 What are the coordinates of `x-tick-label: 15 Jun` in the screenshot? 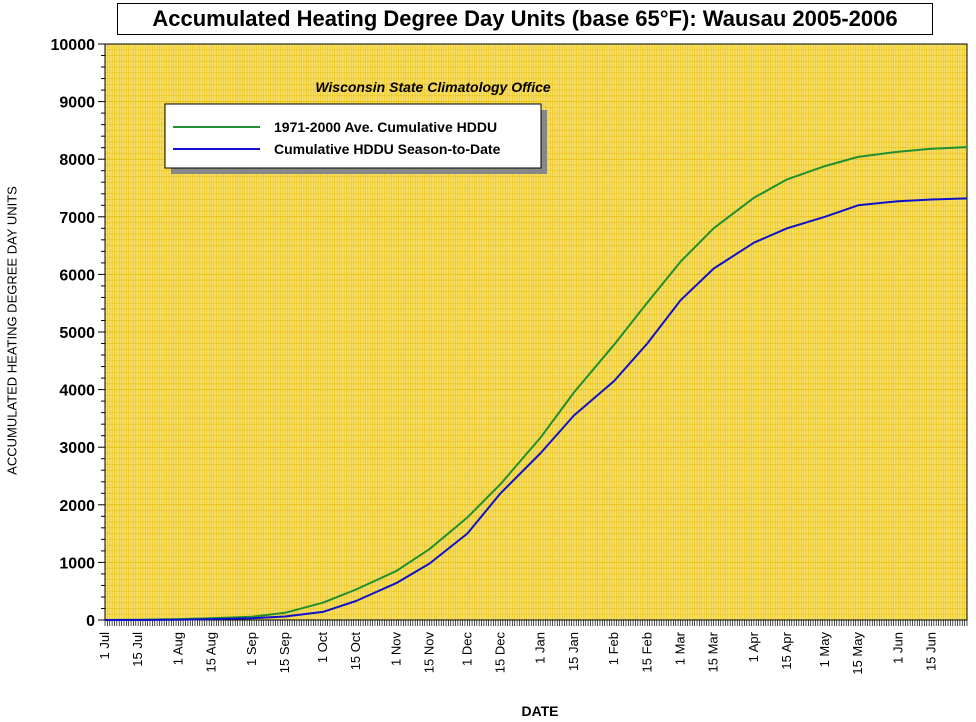 It's located at (930, 651).